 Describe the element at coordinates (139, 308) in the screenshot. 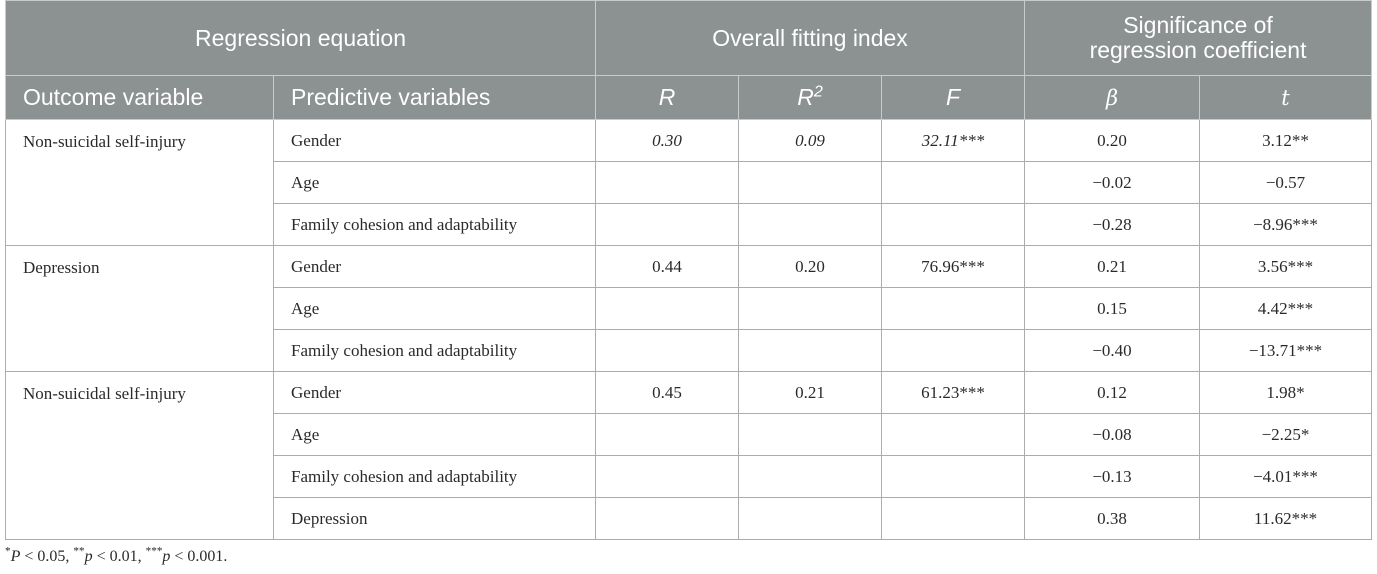

I see `outcome-cell: Depression` at that location.